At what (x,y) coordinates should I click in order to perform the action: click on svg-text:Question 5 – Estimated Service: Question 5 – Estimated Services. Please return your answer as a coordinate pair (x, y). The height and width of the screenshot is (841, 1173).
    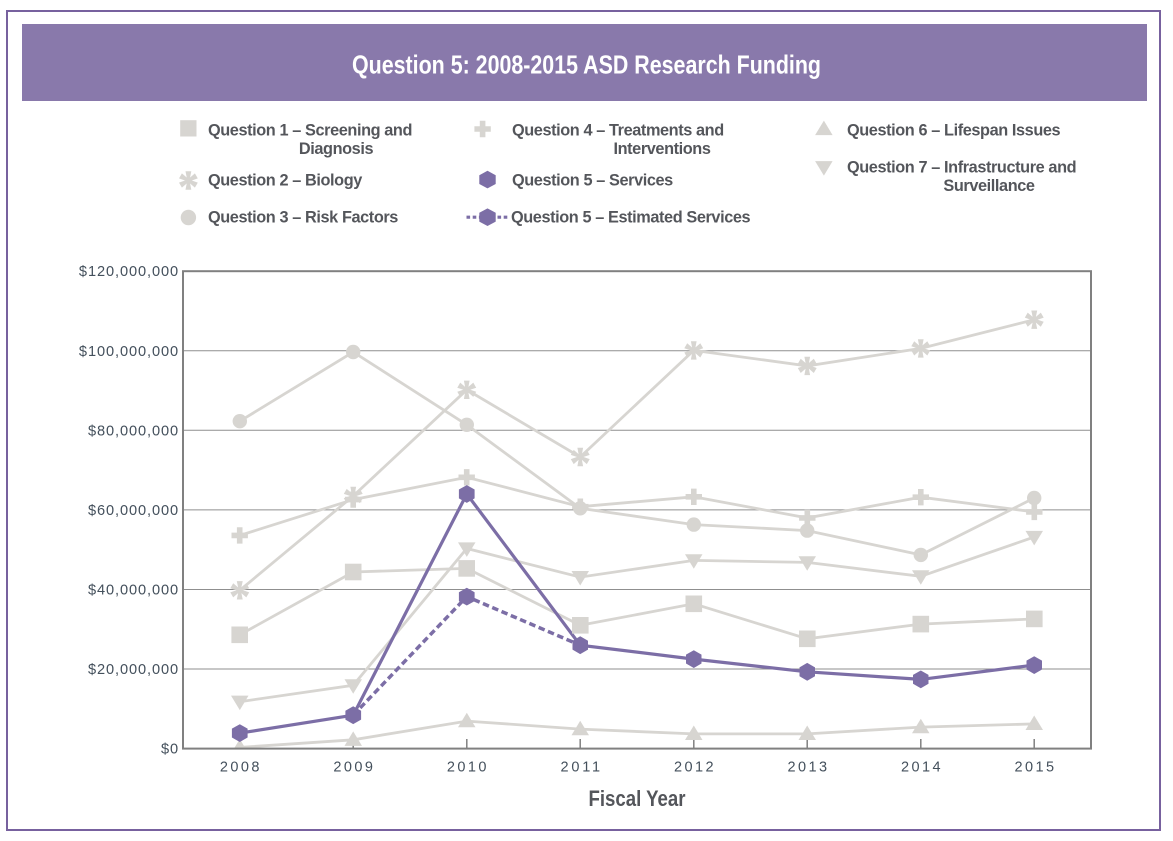
    Looking at the image, I should click on (631, 218).